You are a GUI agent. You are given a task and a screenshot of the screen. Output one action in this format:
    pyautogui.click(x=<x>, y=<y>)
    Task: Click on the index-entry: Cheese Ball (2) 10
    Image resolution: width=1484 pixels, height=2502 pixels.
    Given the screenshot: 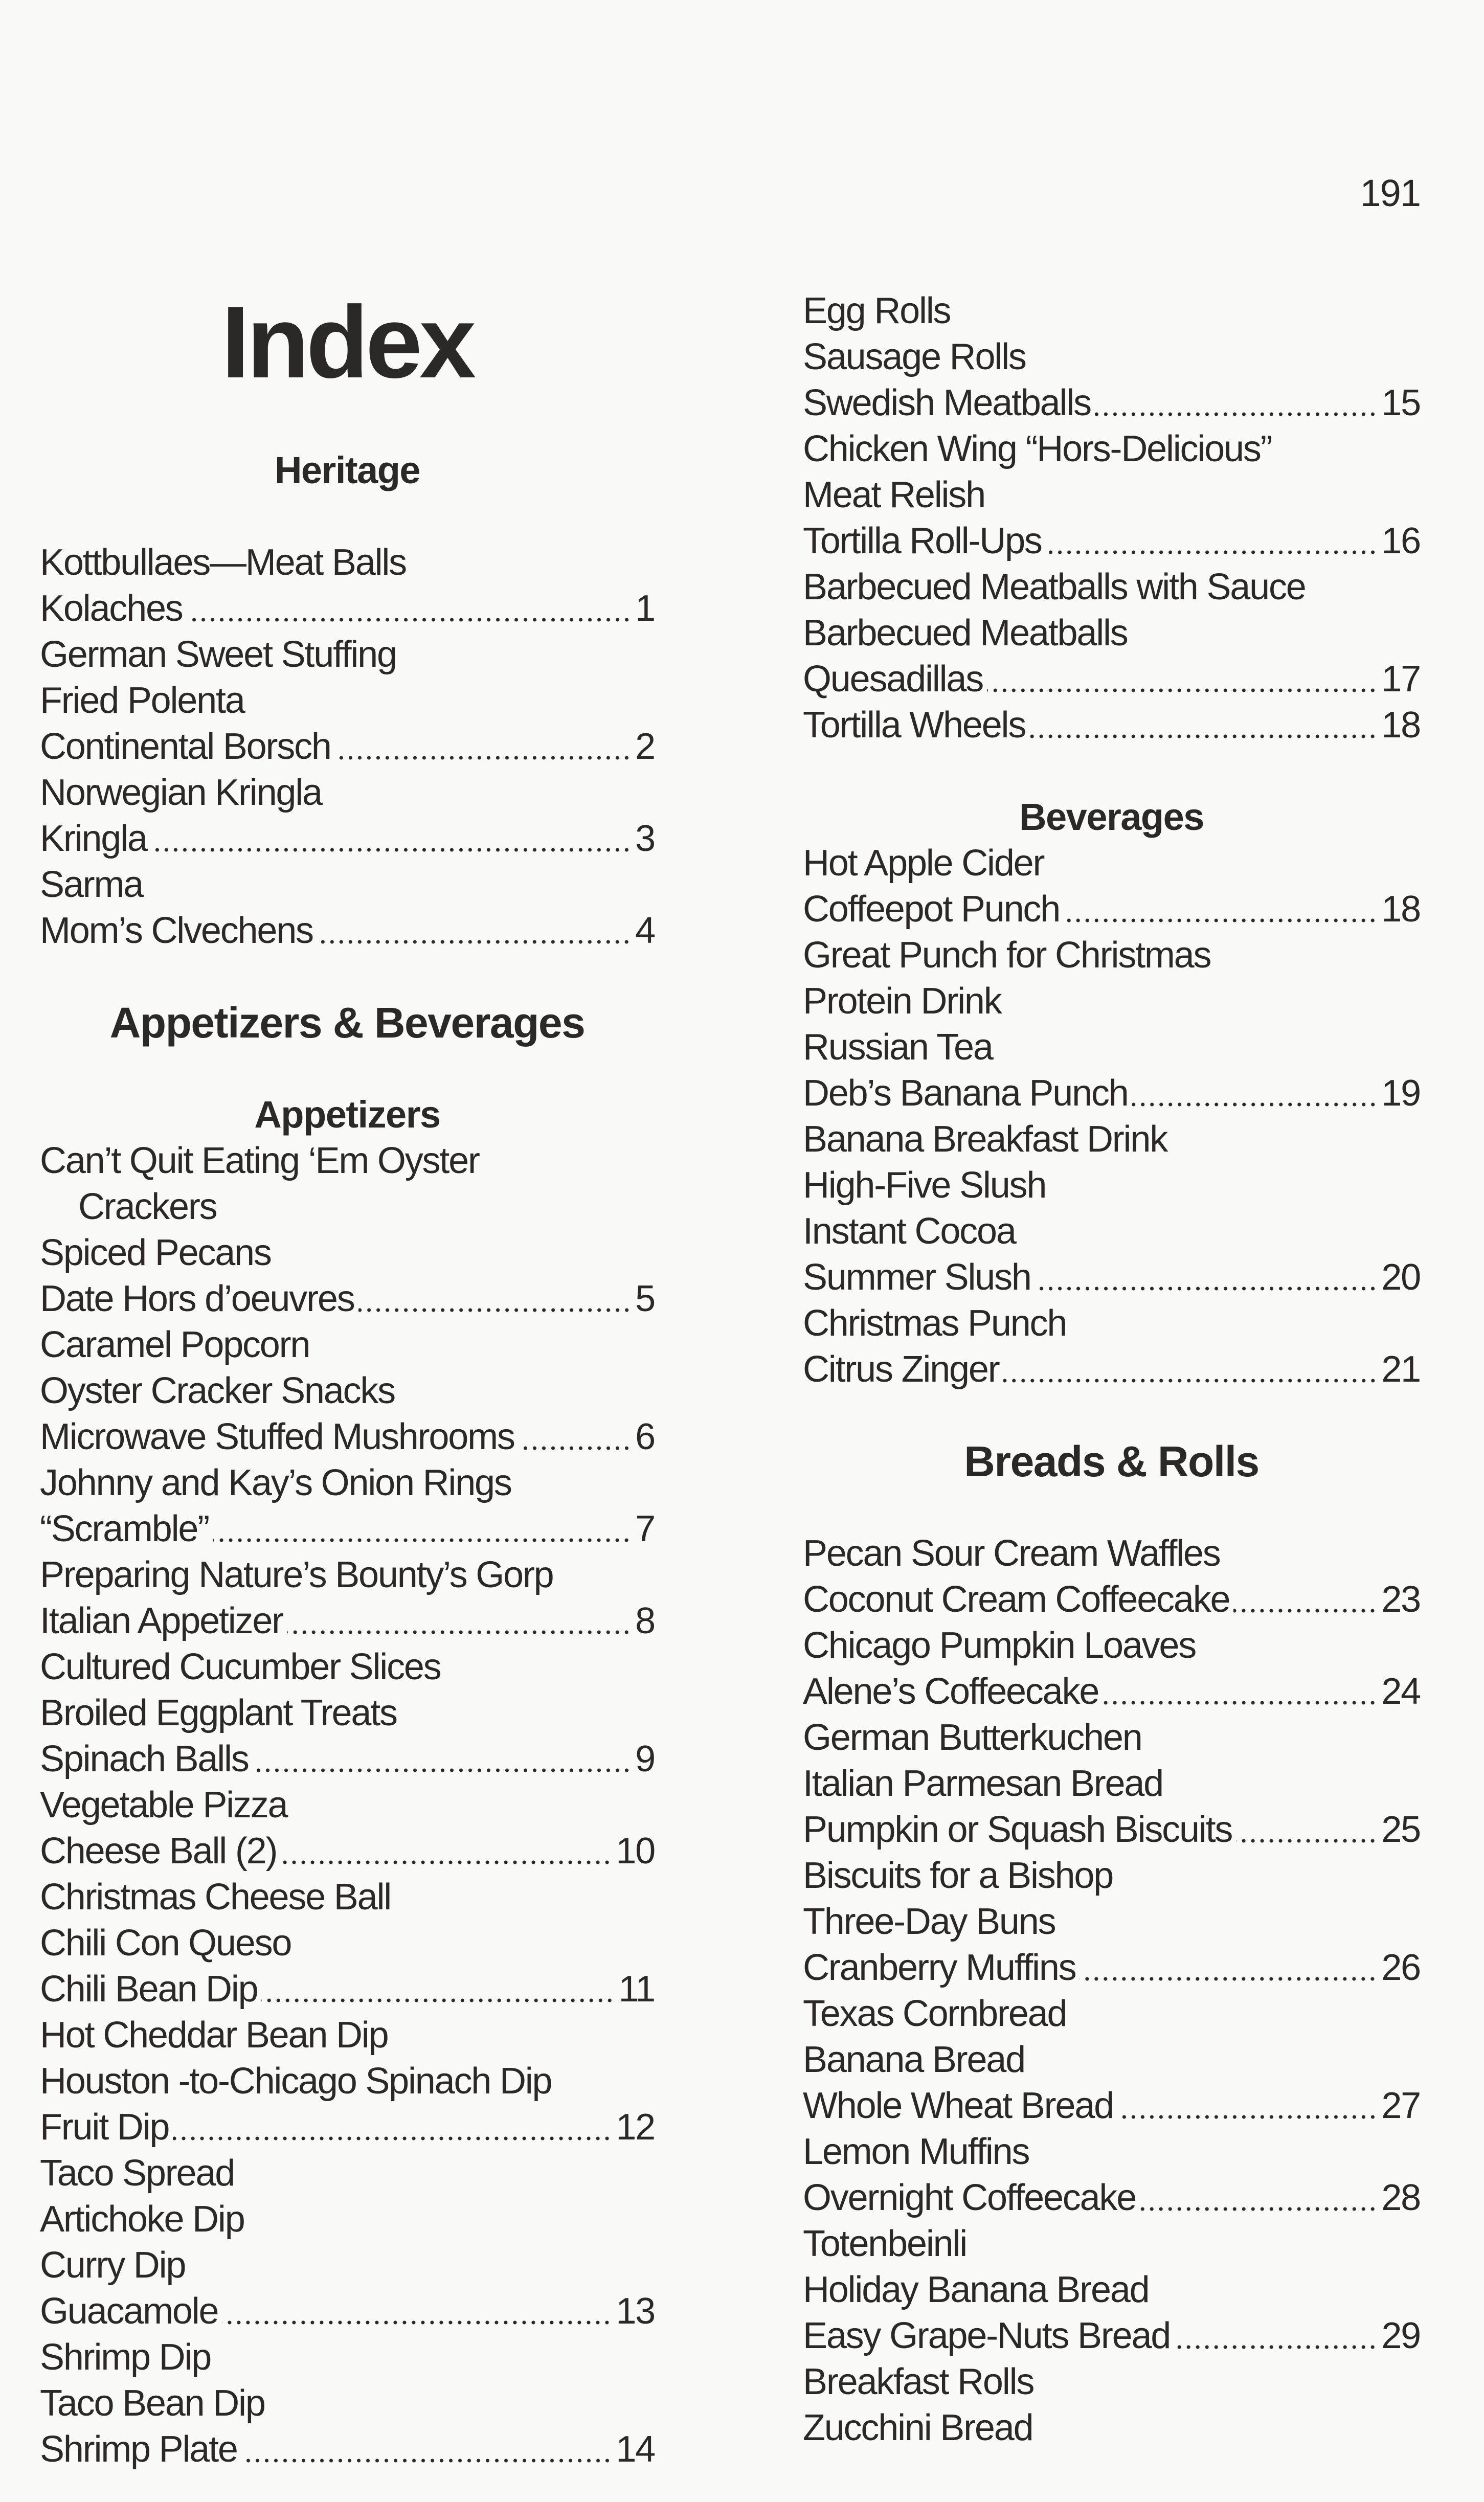 What is the action you would take?
    pyautogui.click(x=348, y=1851)
    